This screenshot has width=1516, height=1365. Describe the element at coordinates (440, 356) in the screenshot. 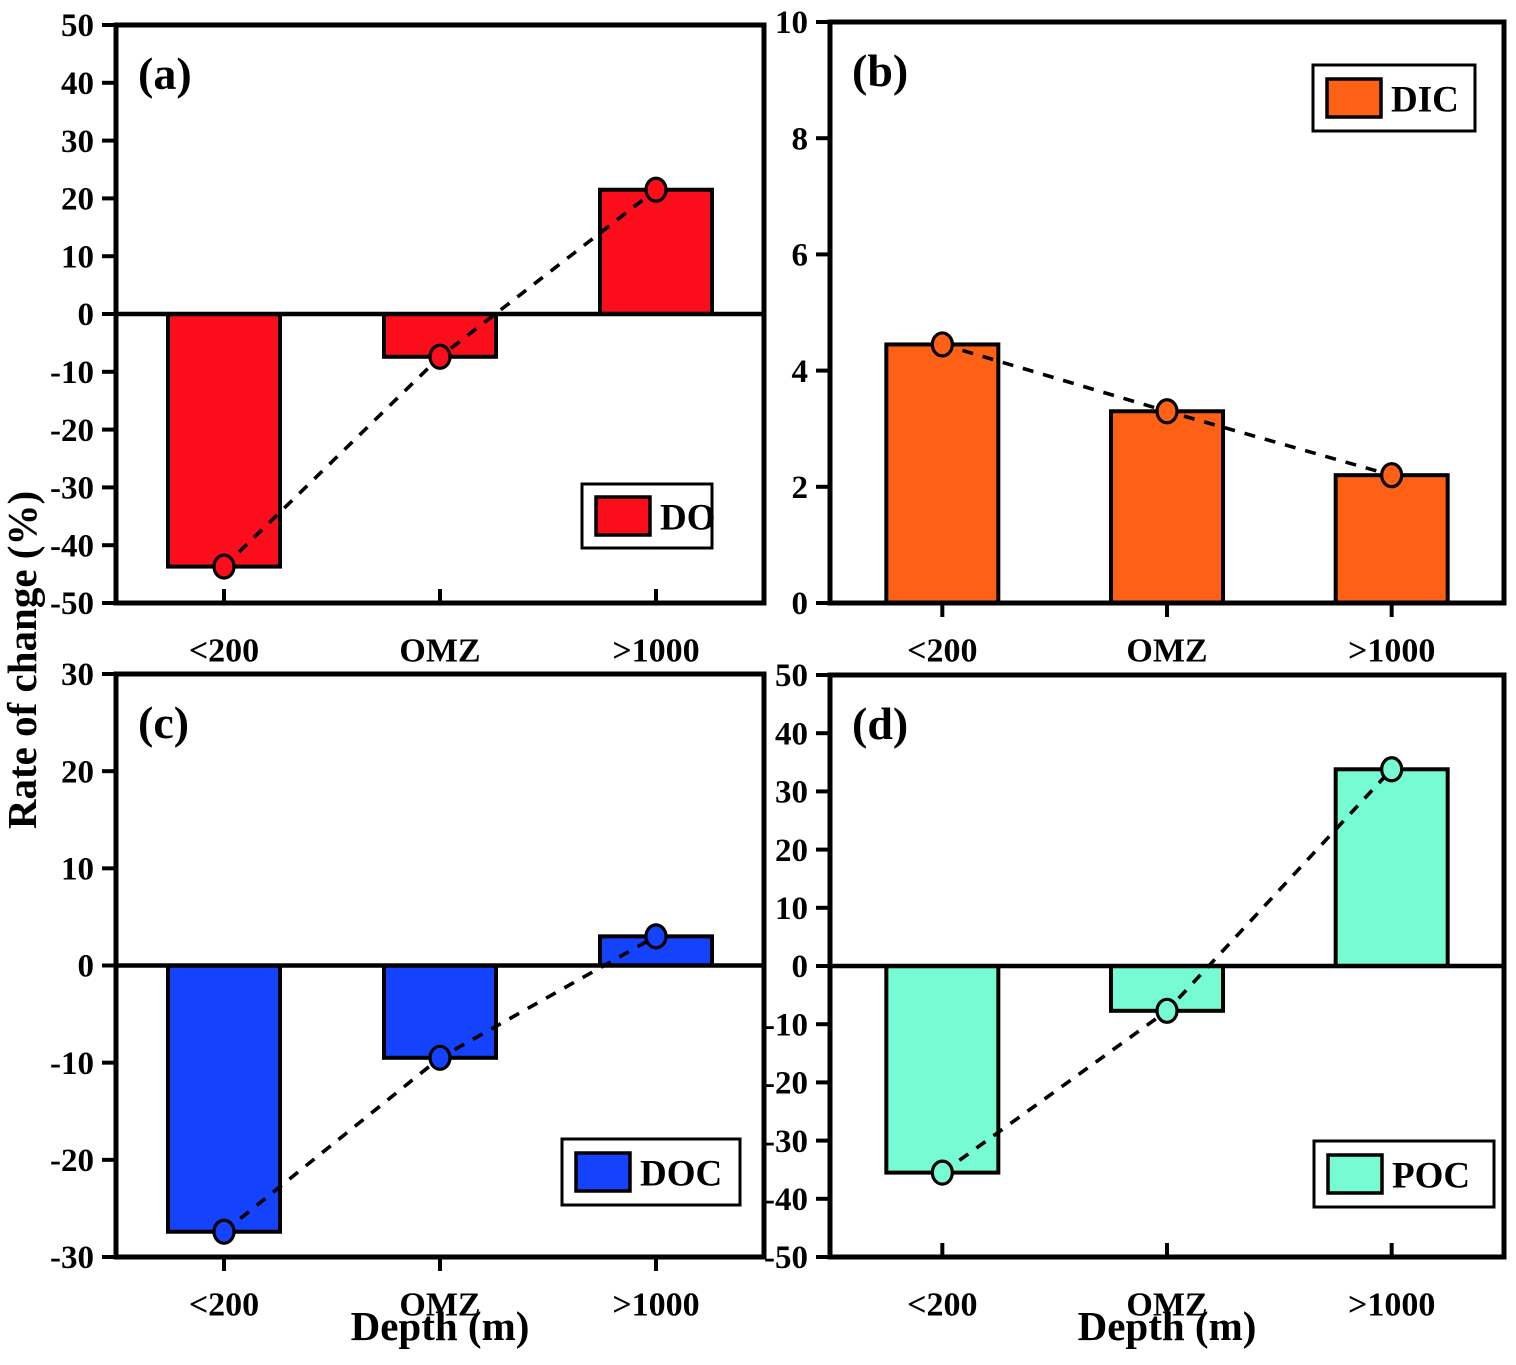

I see `marker-a-OMZ` at that location.